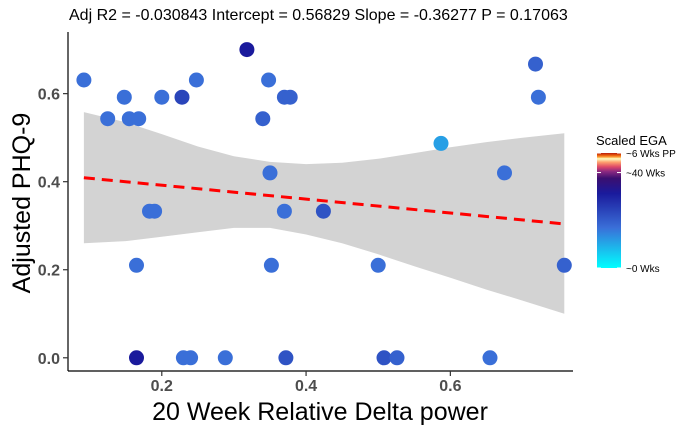  I want to click on colorbar-label: ~40 Wks, so click(645, 174).